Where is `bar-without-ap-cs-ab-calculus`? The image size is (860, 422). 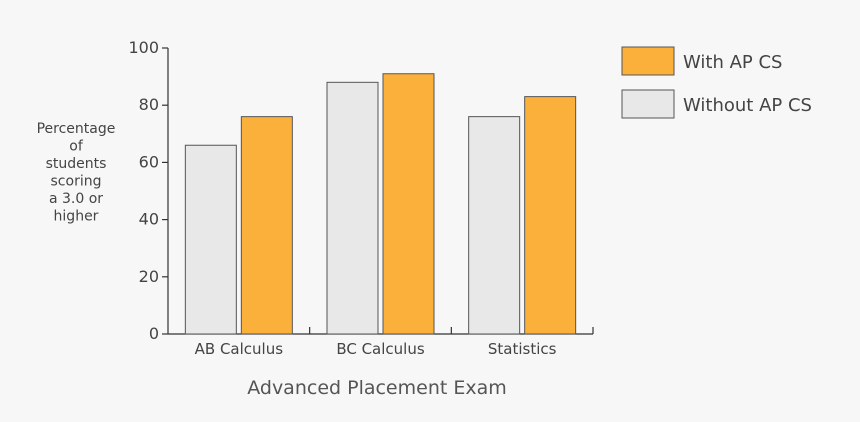
bar-without-ap-cs-ab-calculus is located at coordinates (210, 239).